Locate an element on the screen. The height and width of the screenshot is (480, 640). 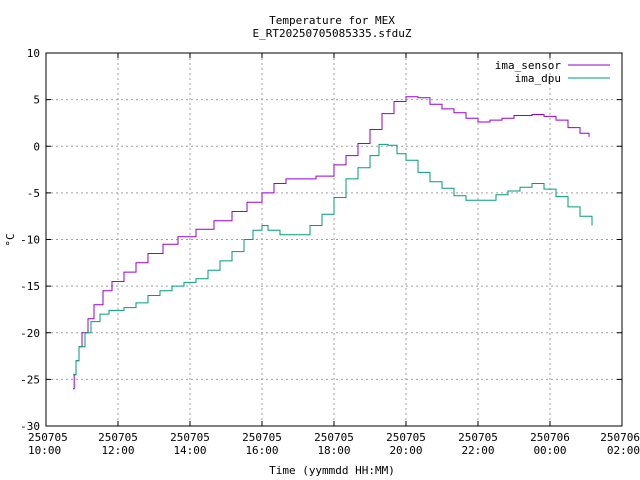
x-tick-time: 18:00 is located at coordinates (333, 450).